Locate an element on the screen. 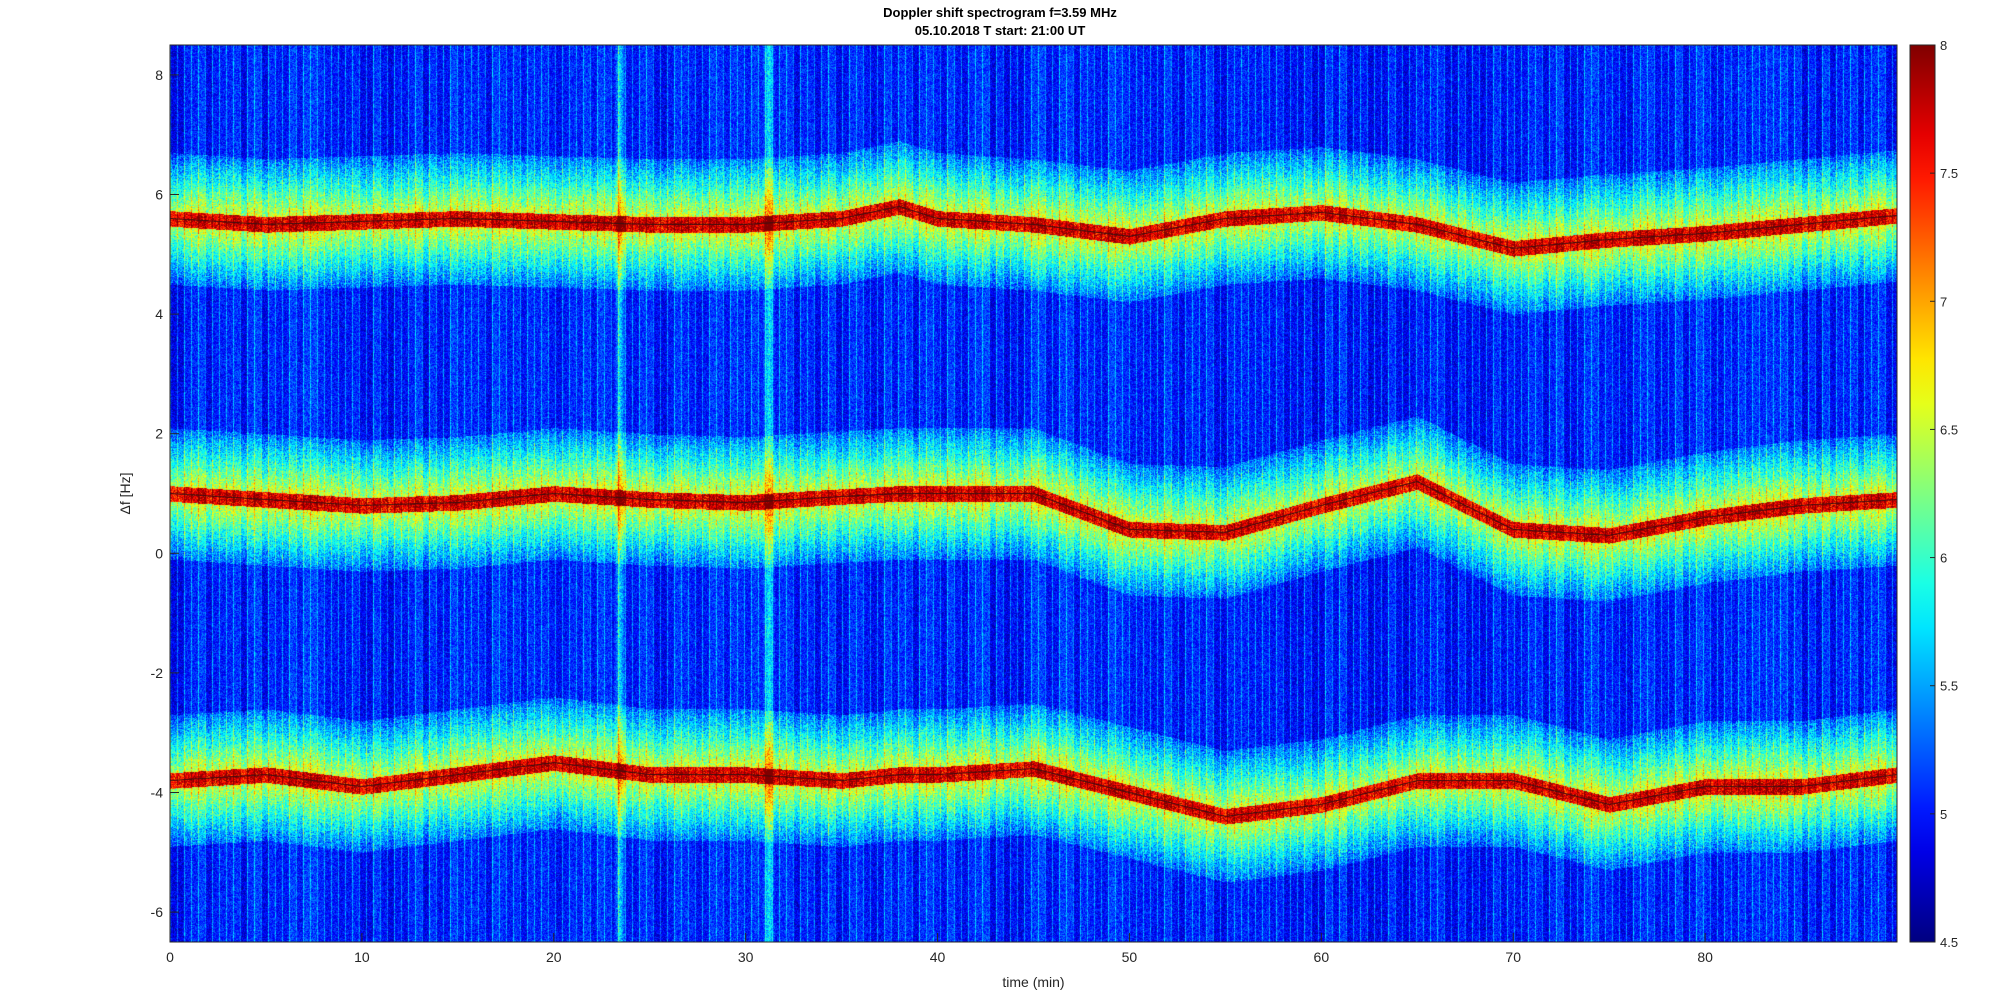 The image size is (2000, 1003). y-tick-label-0: -6 is located at coordinates (157, 912).